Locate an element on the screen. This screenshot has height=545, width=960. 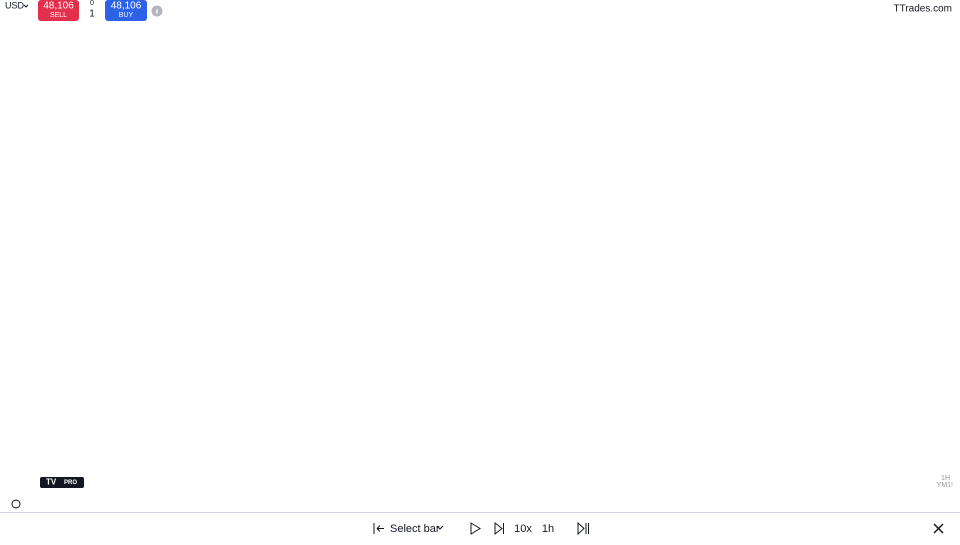
logo-mark: TV is located at coordinates (51, 482).